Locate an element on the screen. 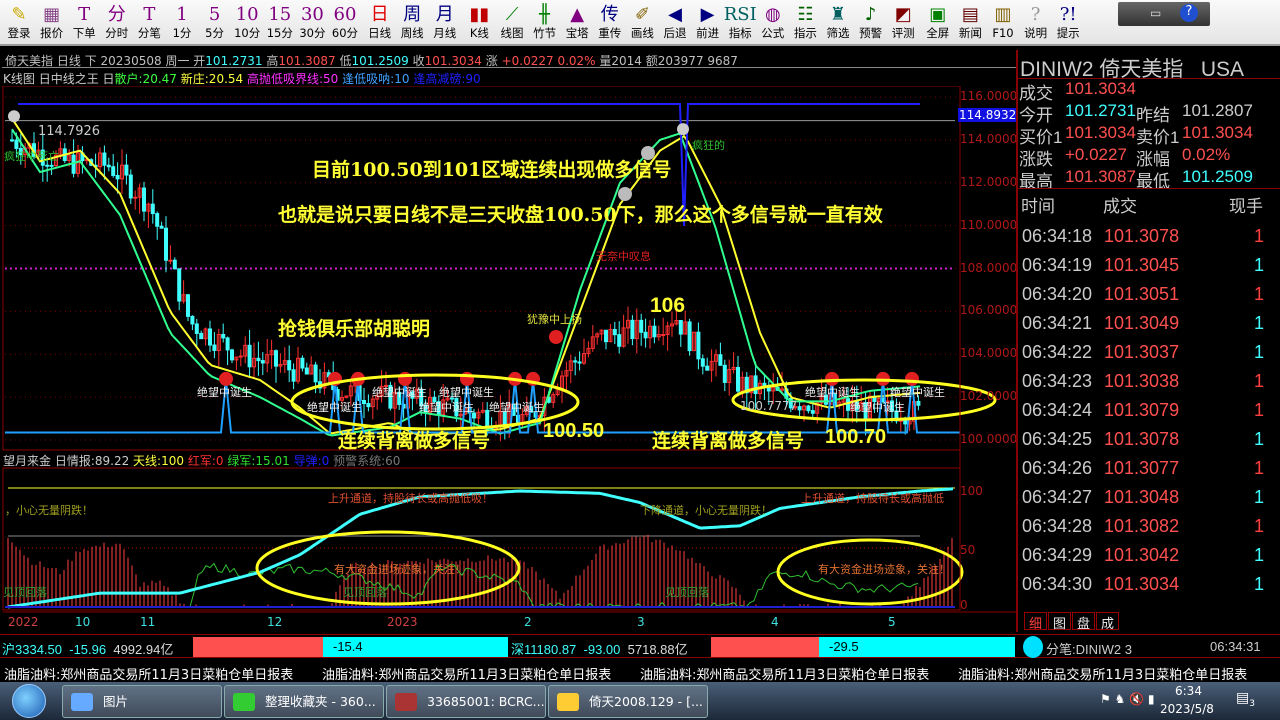 The width and height of the screenshot is (1280, 720). annotation: 100.50 is located at coordinates (574, 431).